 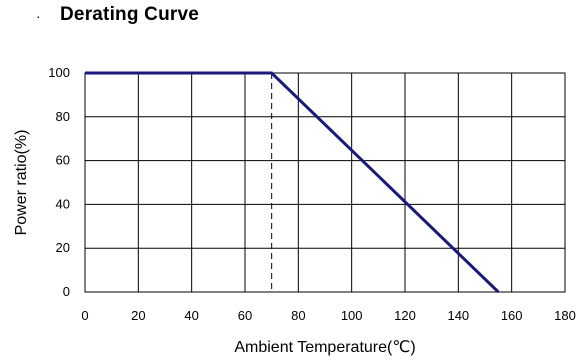 What do you see at coordinates (458, 315) in the screenshot?
I see `x-tick-label-140: 140` at bounding box center [458, 315].